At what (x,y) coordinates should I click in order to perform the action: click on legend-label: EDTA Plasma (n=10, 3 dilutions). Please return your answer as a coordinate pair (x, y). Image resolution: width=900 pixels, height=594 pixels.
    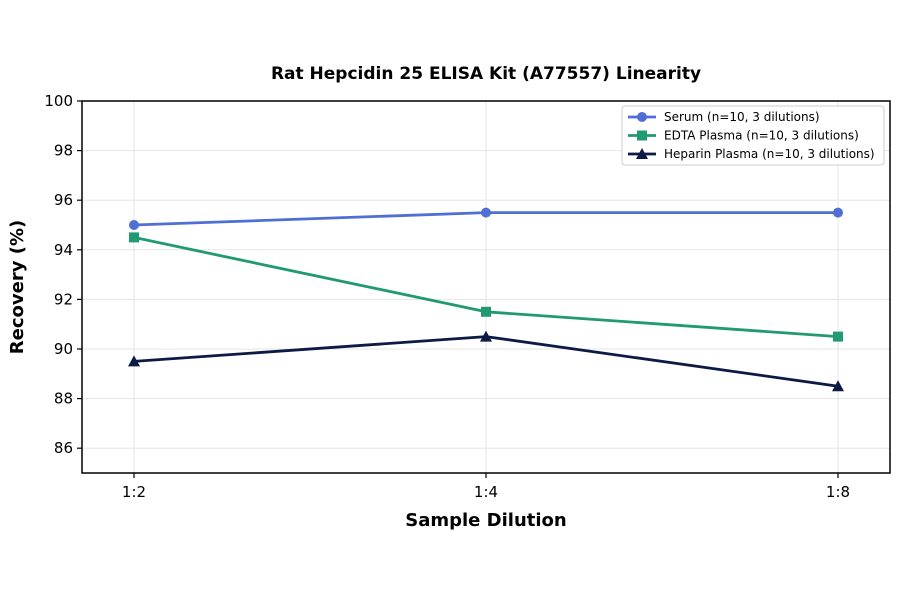
    Looking at the image, I should click on (761, 136).